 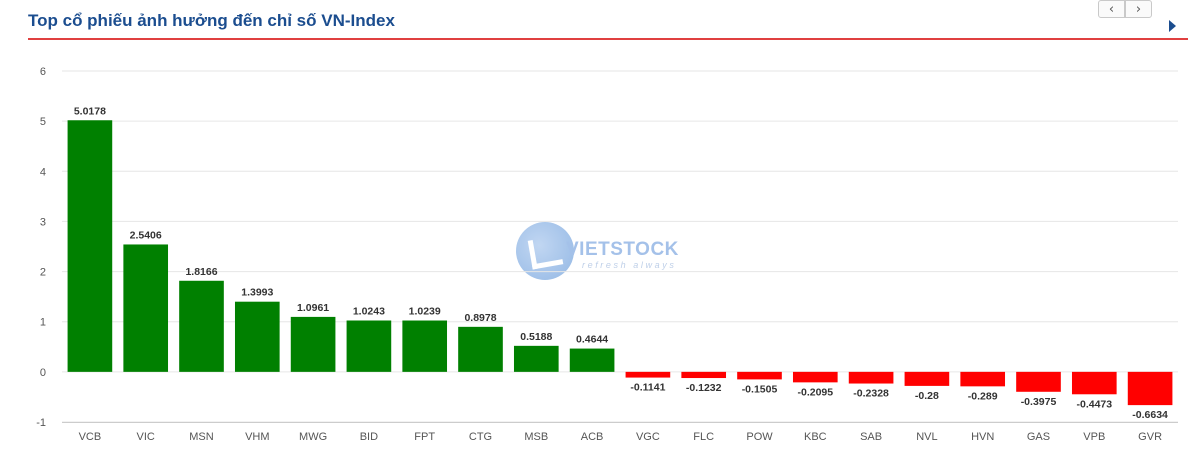 What do you see at coordinates (146, 235) in the screenshot?
I see `data-label: 2.5406` at bounding box center [146, 235].